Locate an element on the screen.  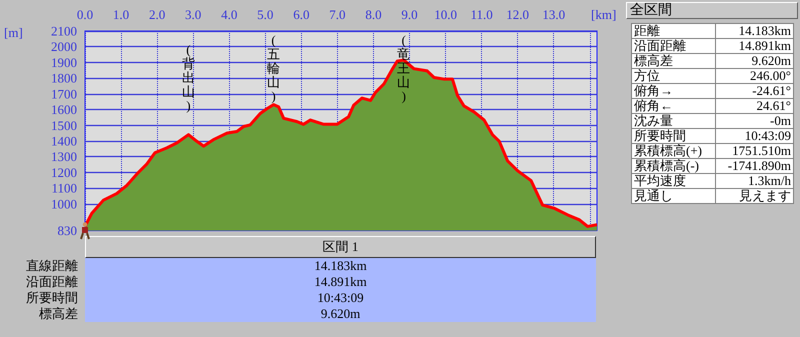
text: 区間 1 is located at coordinates (340, 247).